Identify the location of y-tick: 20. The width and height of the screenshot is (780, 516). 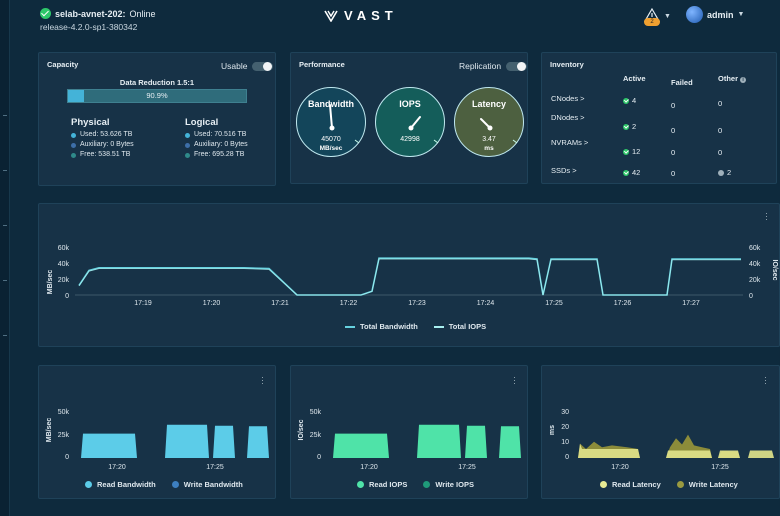
(565, 427).